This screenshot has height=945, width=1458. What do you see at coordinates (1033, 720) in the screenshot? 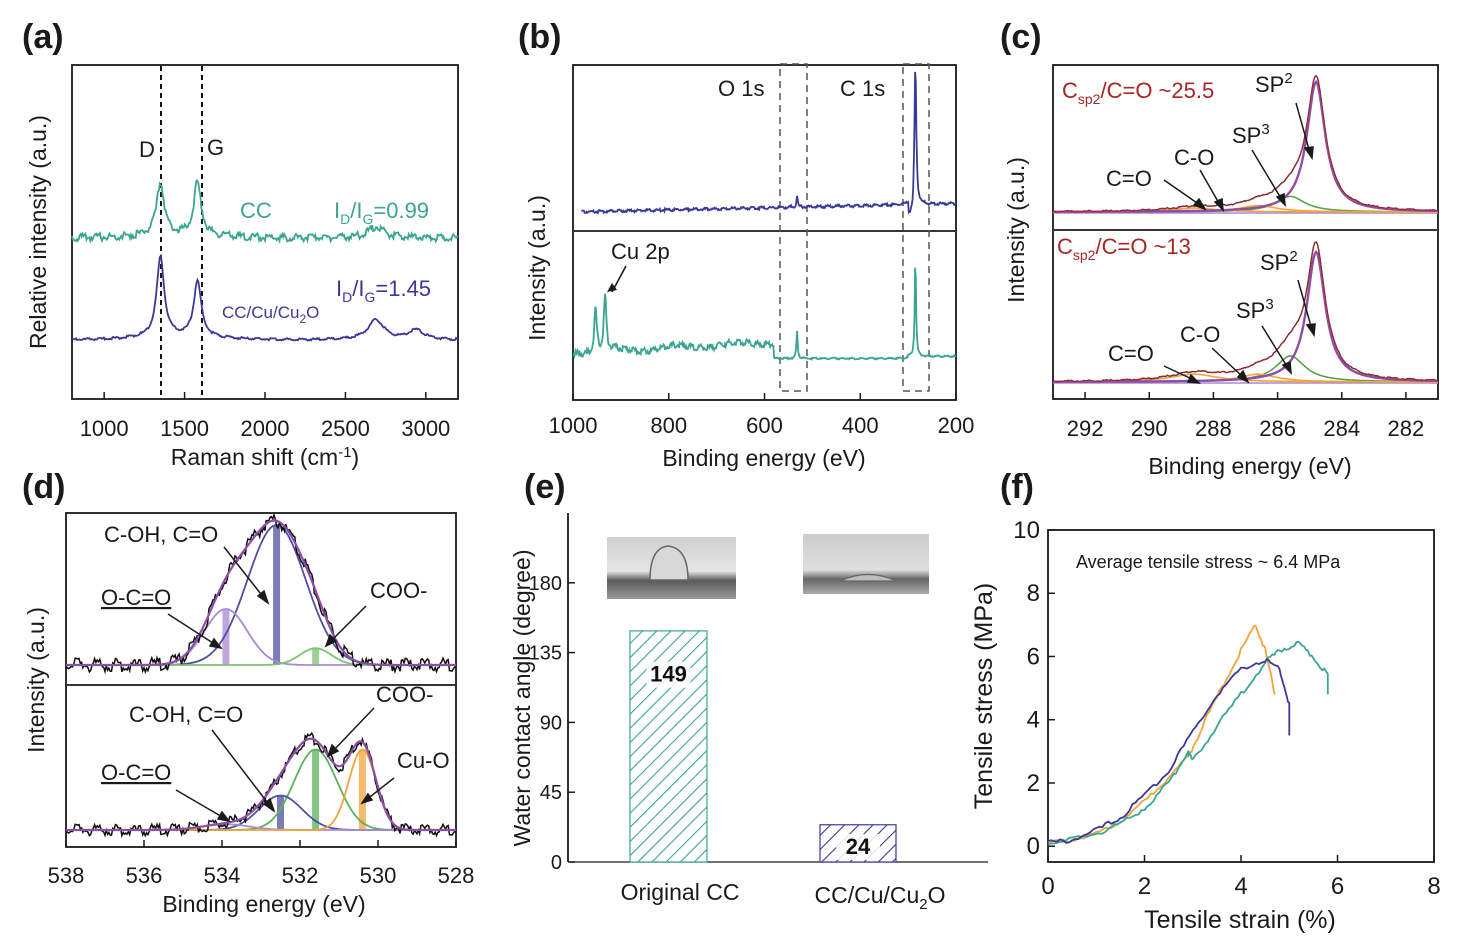
I see `panel-f-ytick-label: 4` at bounding box center [1033, 720].